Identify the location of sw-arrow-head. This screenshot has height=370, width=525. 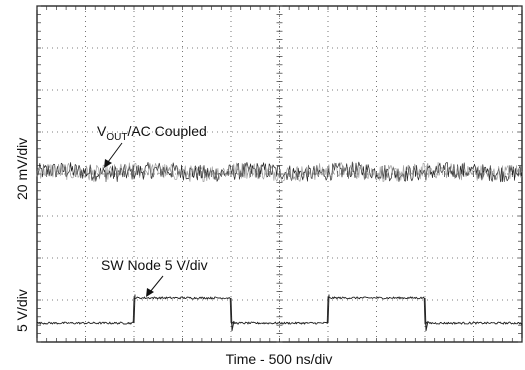
(150, 292).